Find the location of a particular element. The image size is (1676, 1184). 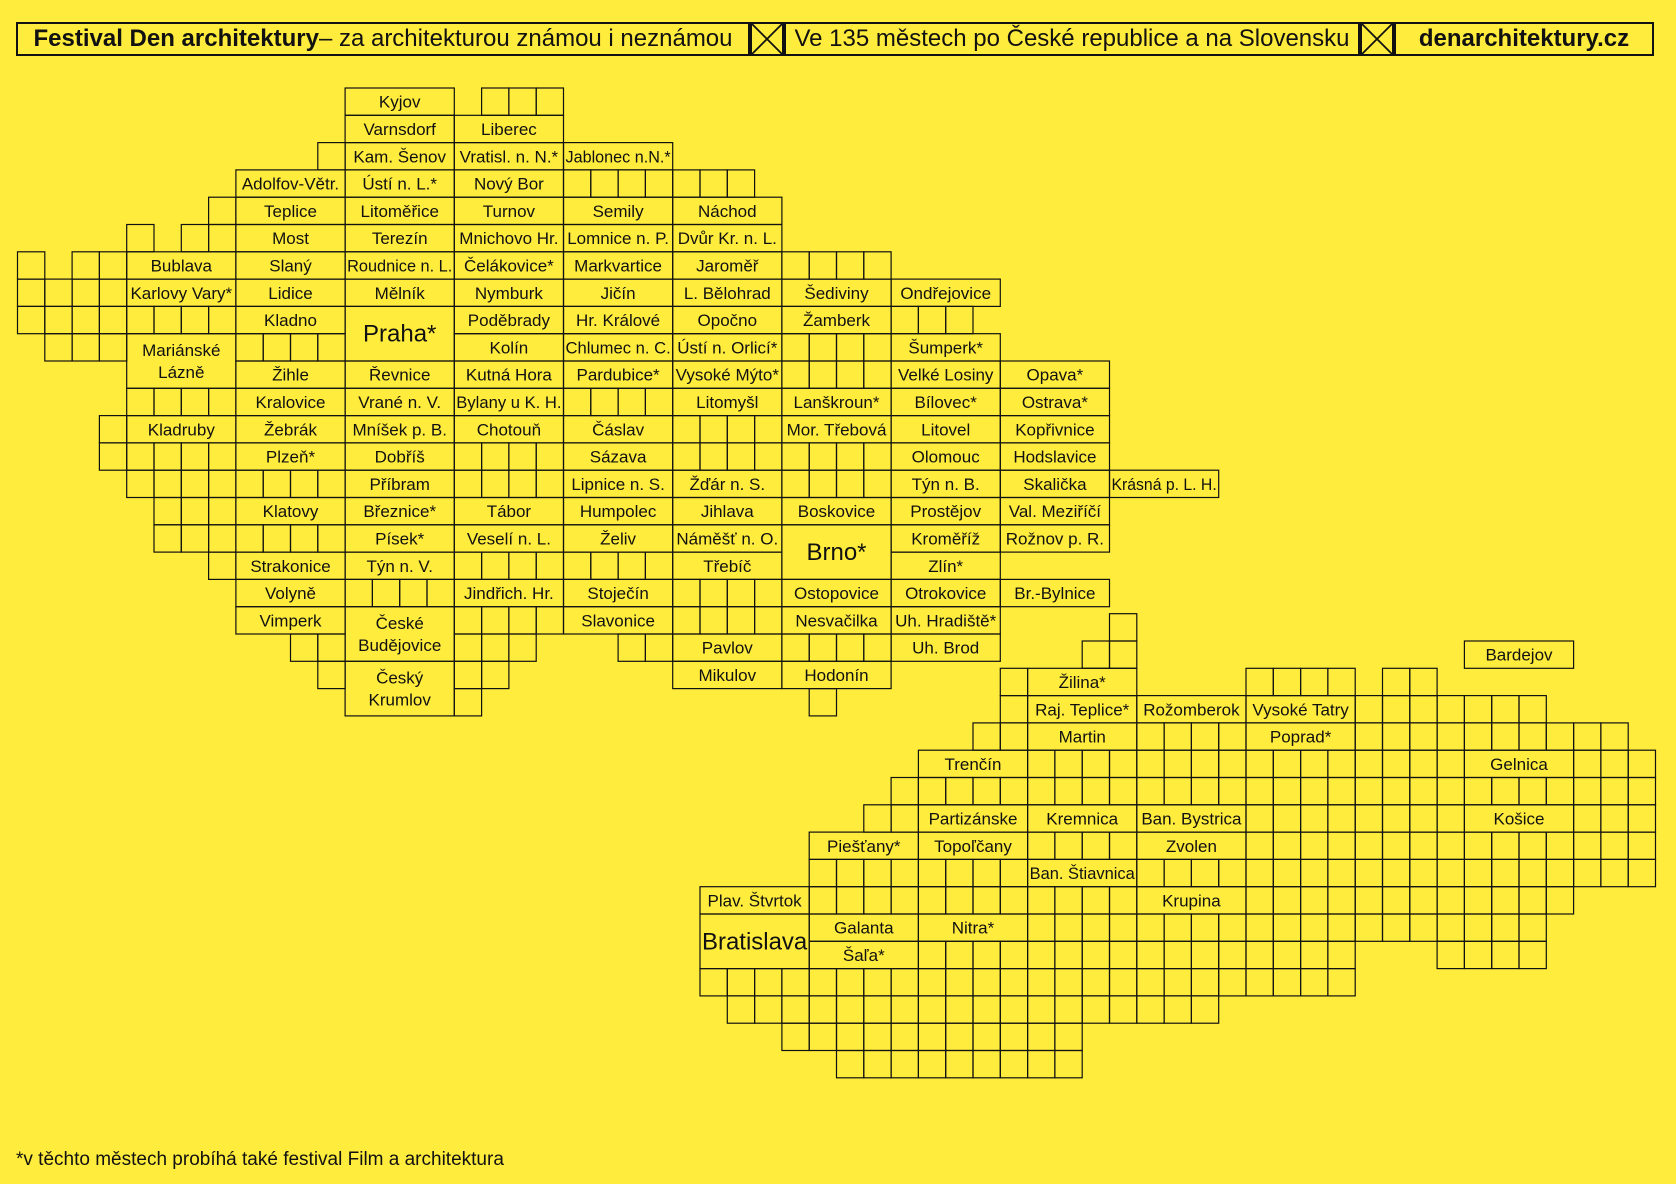

city-label: Tábor is located at coordinates (509, 511).